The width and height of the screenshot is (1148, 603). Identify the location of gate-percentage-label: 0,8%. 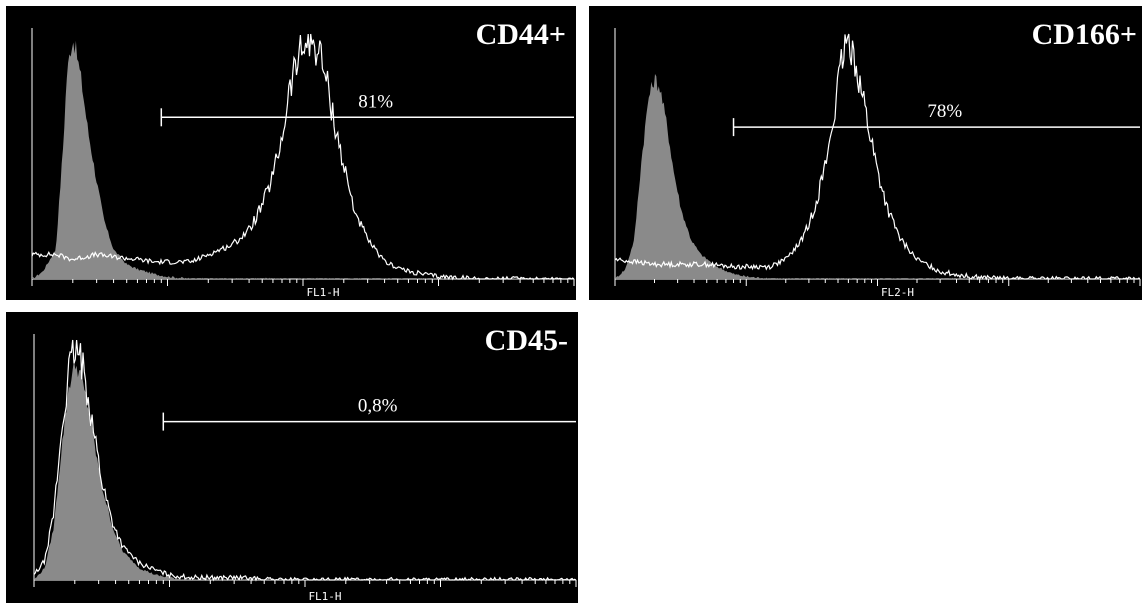
(378, 406).